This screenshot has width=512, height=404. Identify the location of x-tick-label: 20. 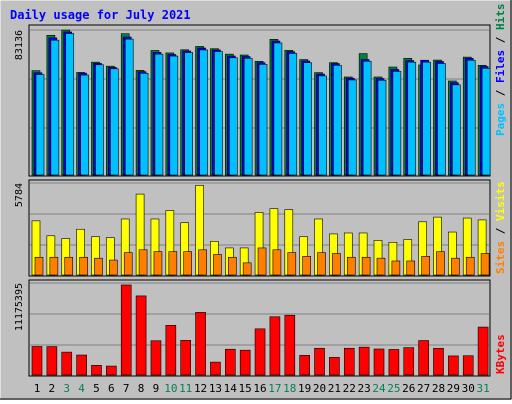
(319, 388).